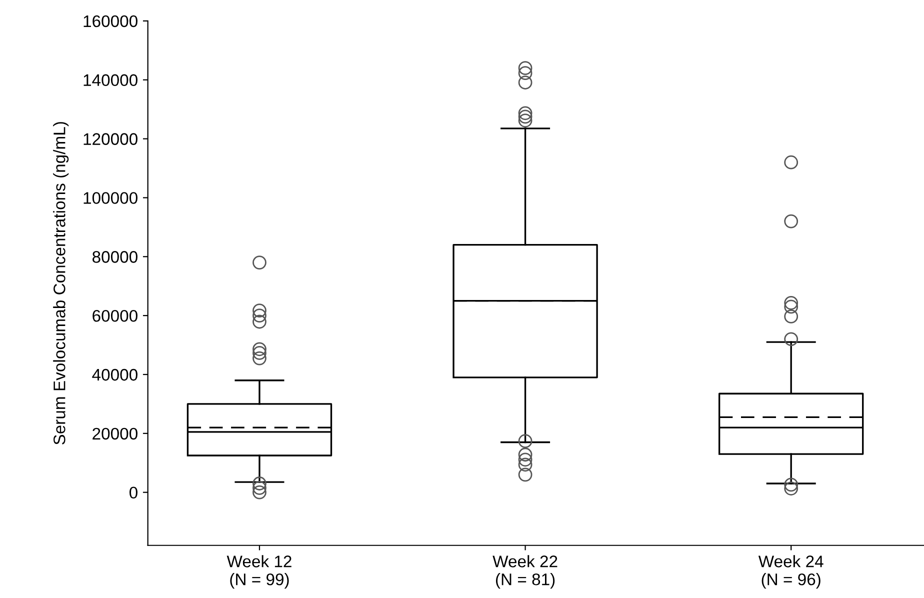 The height and width of the screenshot is (598, 924). I want to click on x-tick-label: Week 22 (N = 81), so click(525, 572).